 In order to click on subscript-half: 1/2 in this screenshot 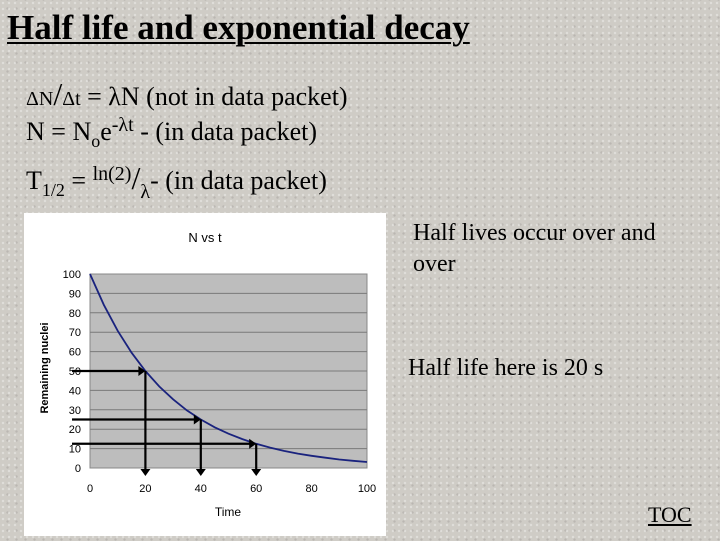, I will do `click(53, 190)`.